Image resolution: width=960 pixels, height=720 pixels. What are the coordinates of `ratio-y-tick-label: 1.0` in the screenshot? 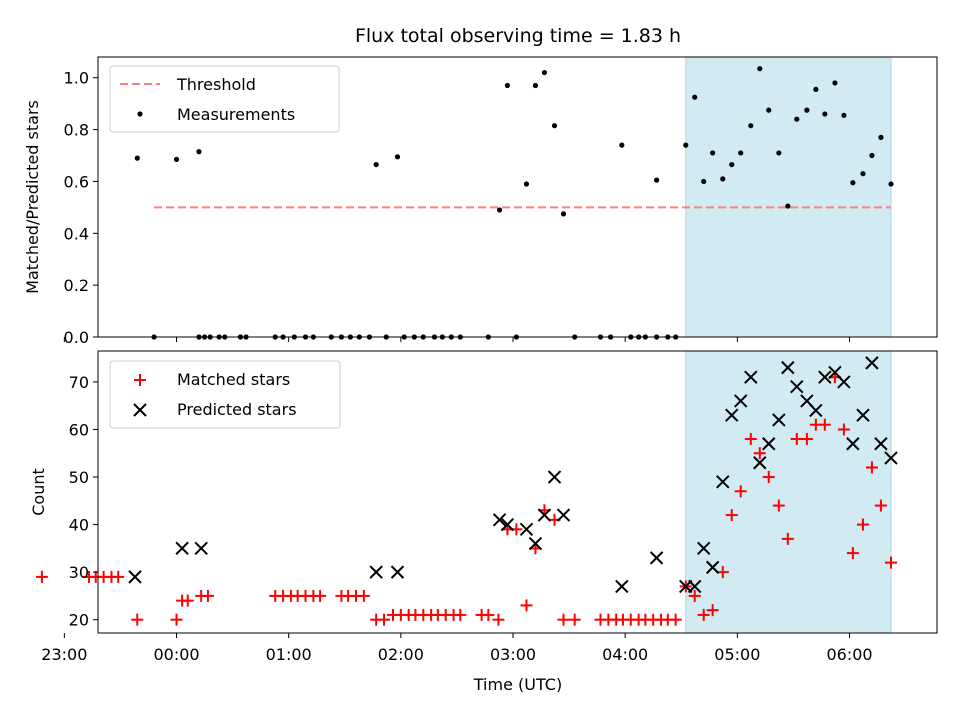 It's located at (76, 78).